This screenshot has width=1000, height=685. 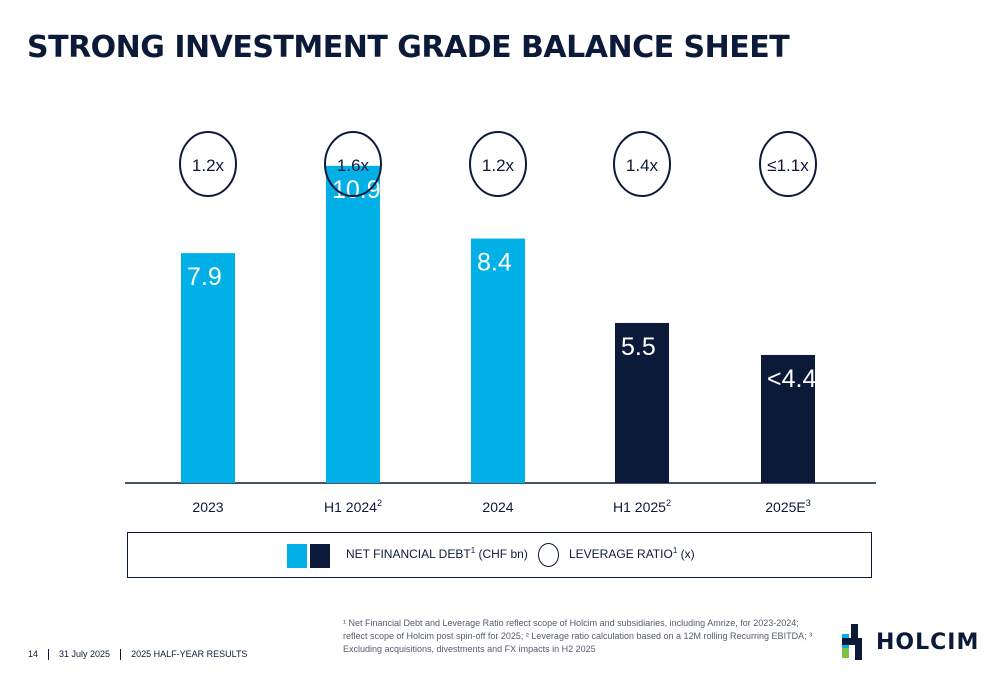 I want to click on legend-swatch-current, so click(x=297, y=556).